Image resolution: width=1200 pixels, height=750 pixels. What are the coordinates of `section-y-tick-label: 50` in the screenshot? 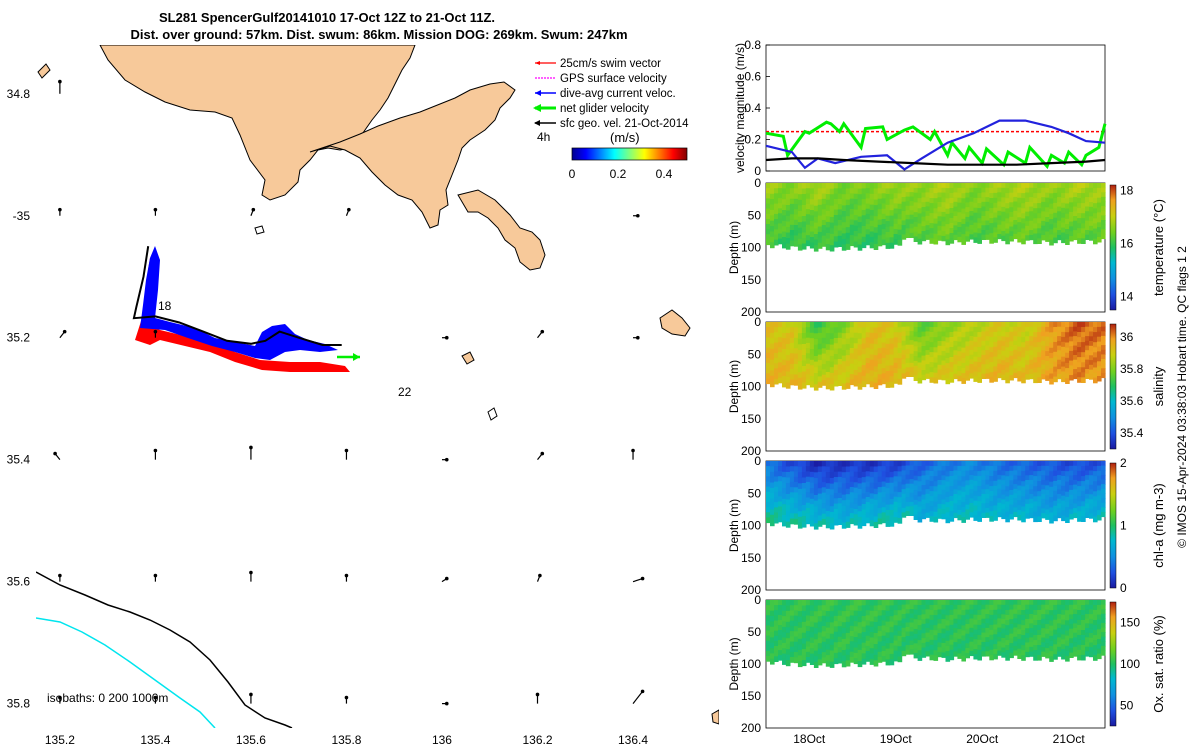 It's located at (755, 632).